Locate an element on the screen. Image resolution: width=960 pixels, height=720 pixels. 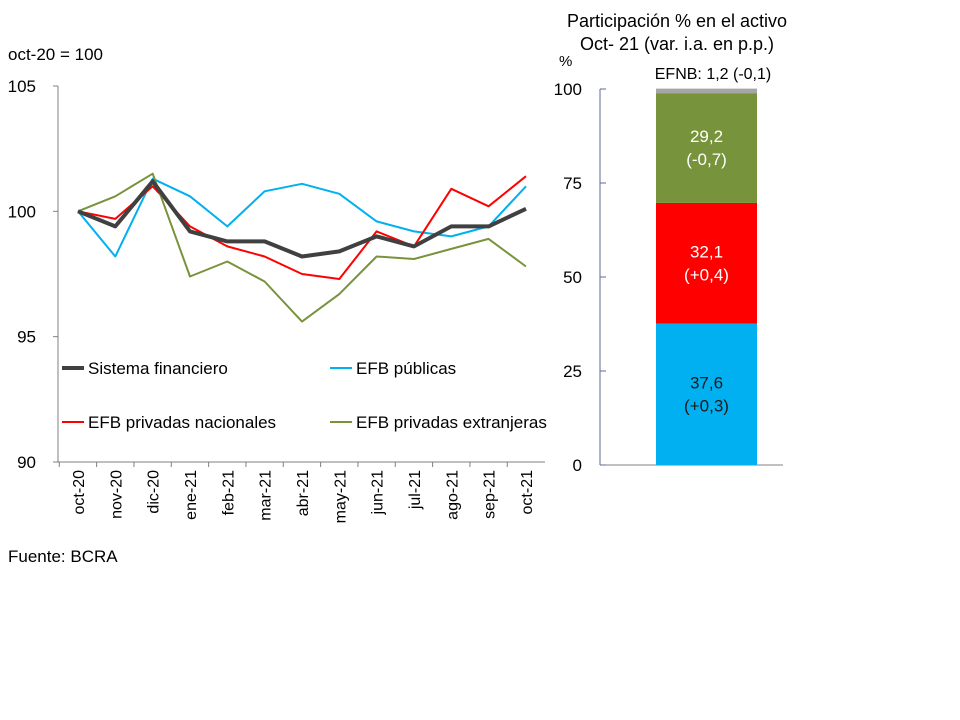
series-line-sistema-financiero is located at coordinates (302, 219).